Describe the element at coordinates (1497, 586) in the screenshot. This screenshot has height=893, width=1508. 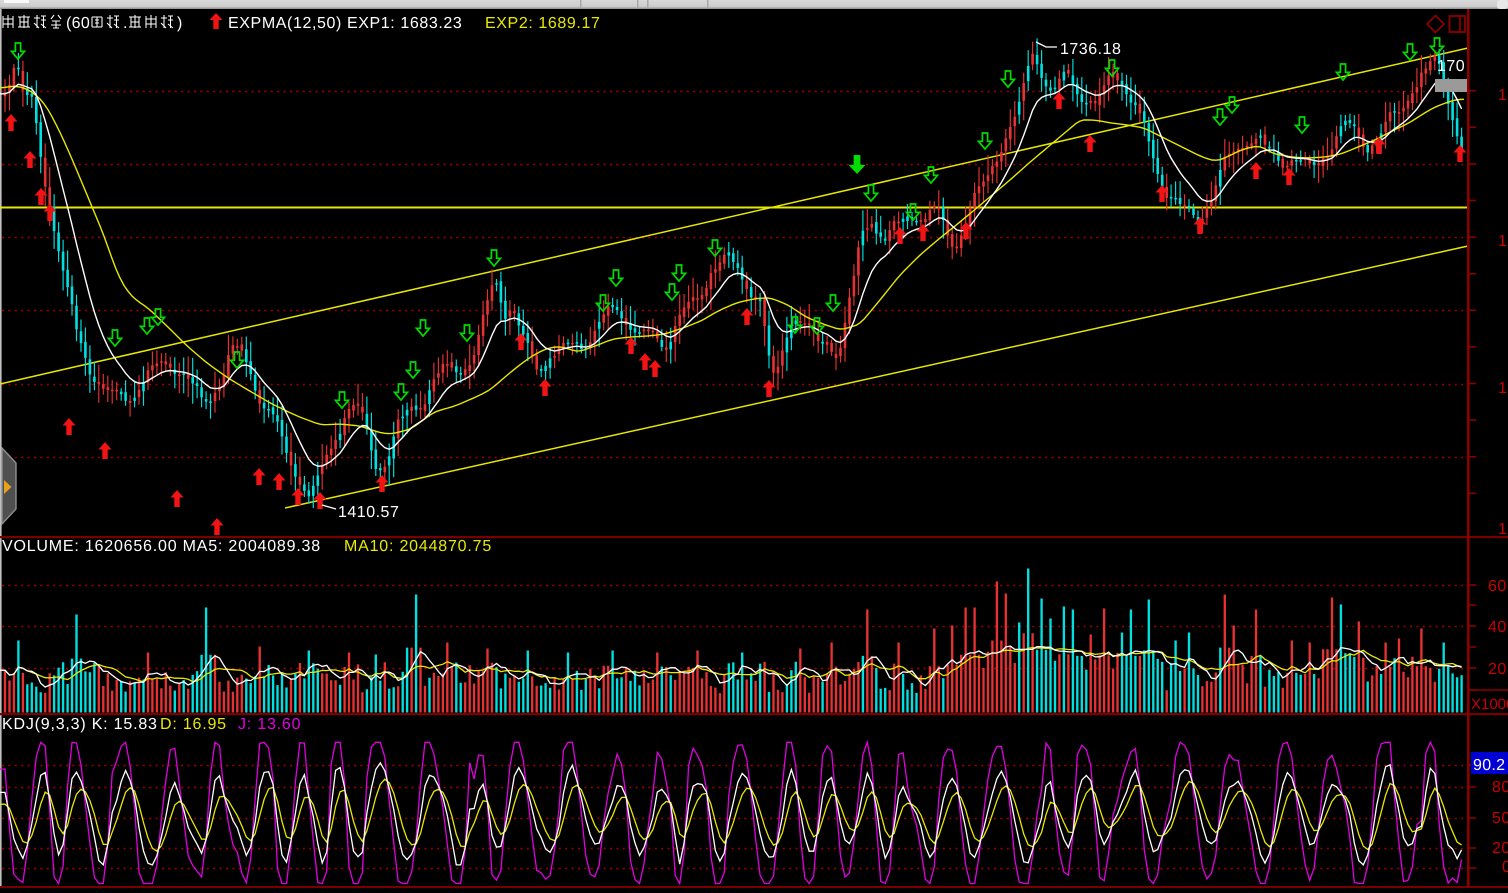
I see `svg-text: 60` at that location.